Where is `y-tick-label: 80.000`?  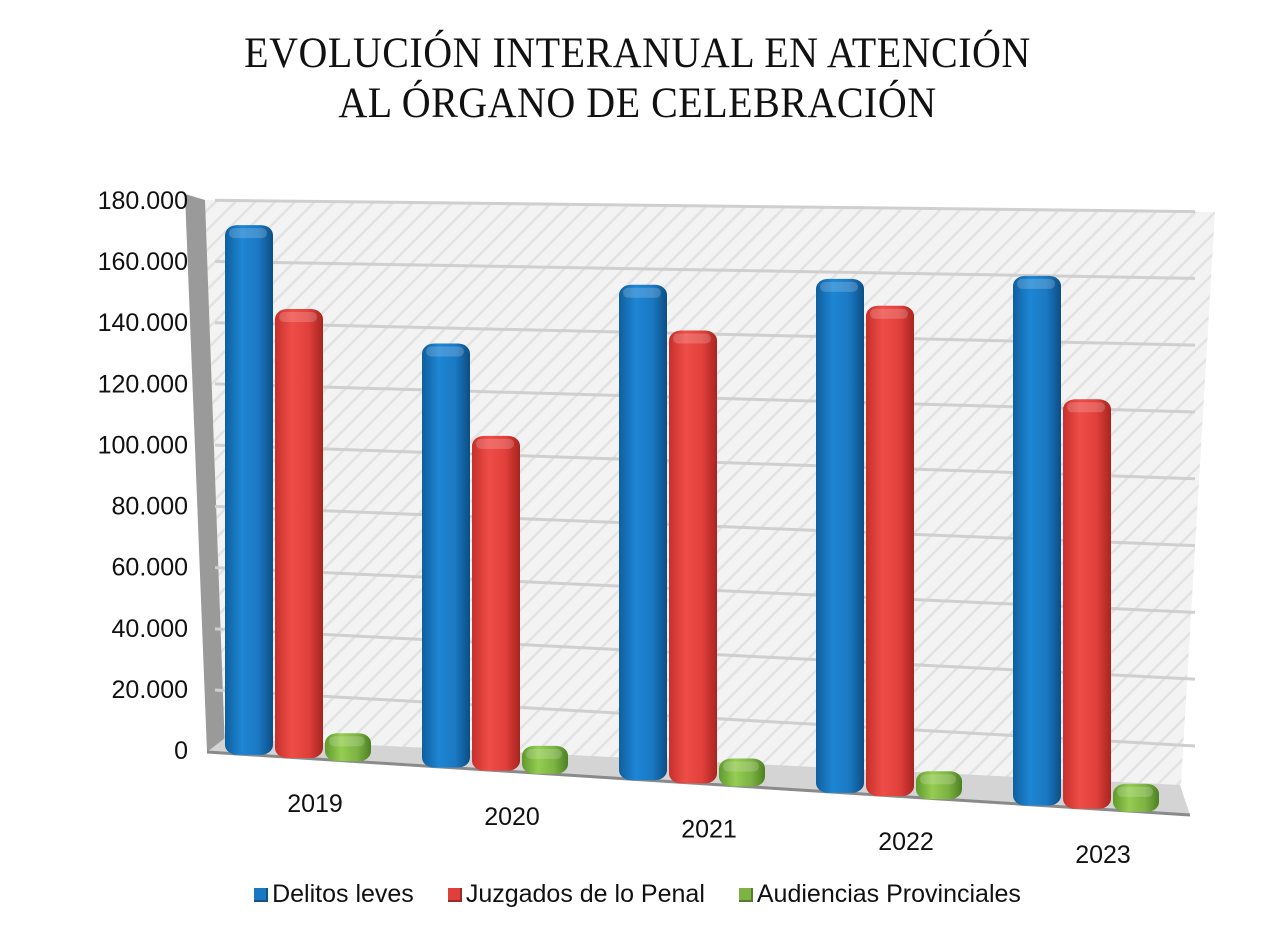
y-tick-label: 80.000 is located at coordinates (150, 507).